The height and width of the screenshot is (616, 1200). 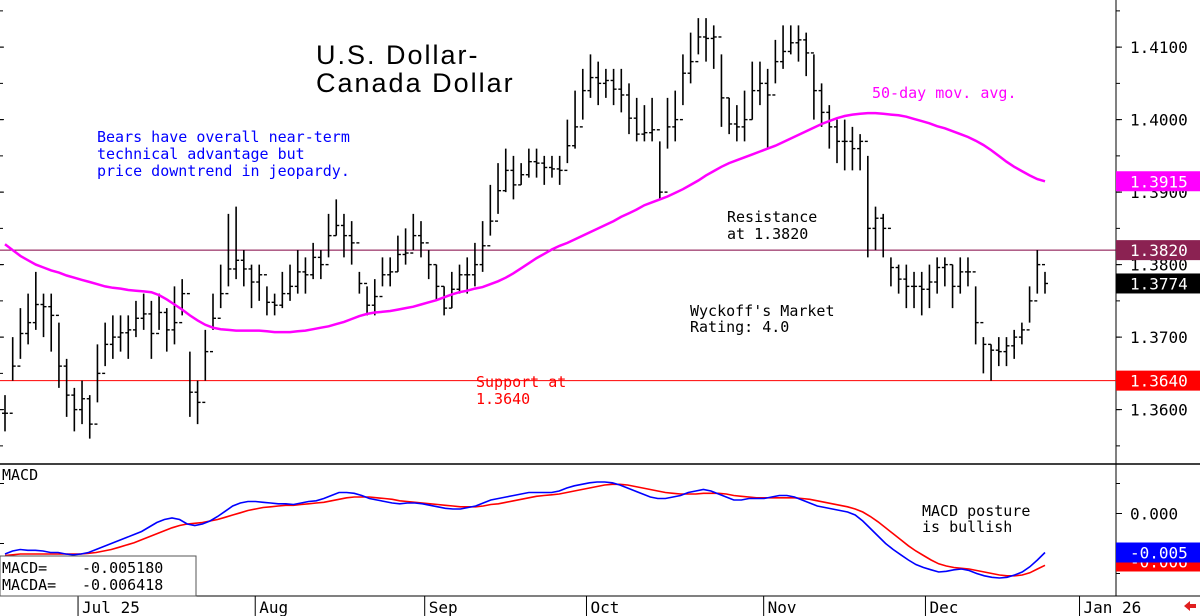 What do you see at coordinates (201, 154) in the screenshot?
I see `comment-line-2: technical advantage but` at bounding box center [201, 154].